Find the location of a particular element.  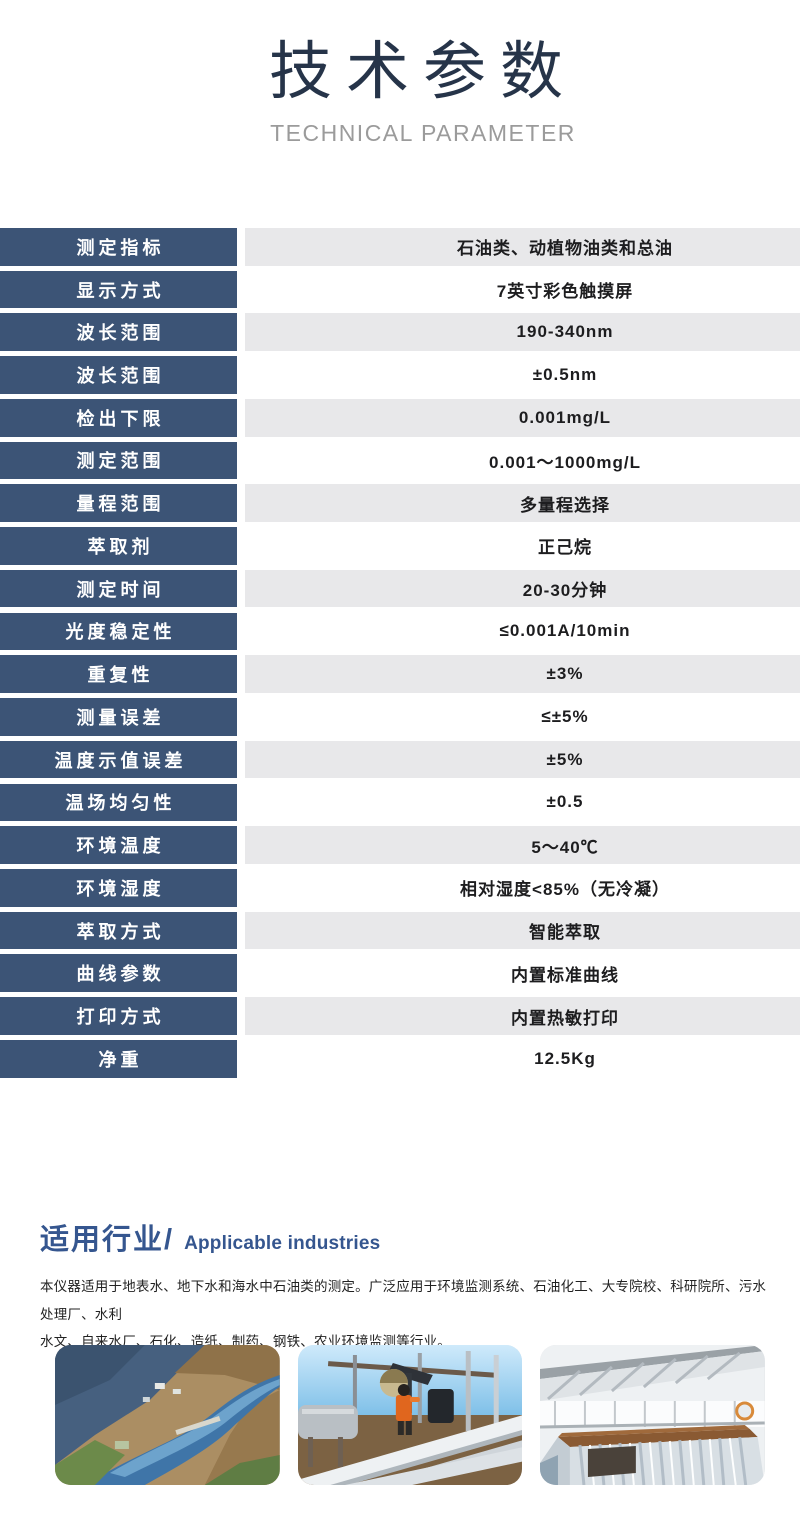

table-row: 测定范围 0.001～1000mg/L is located at coordinates (400, 460).